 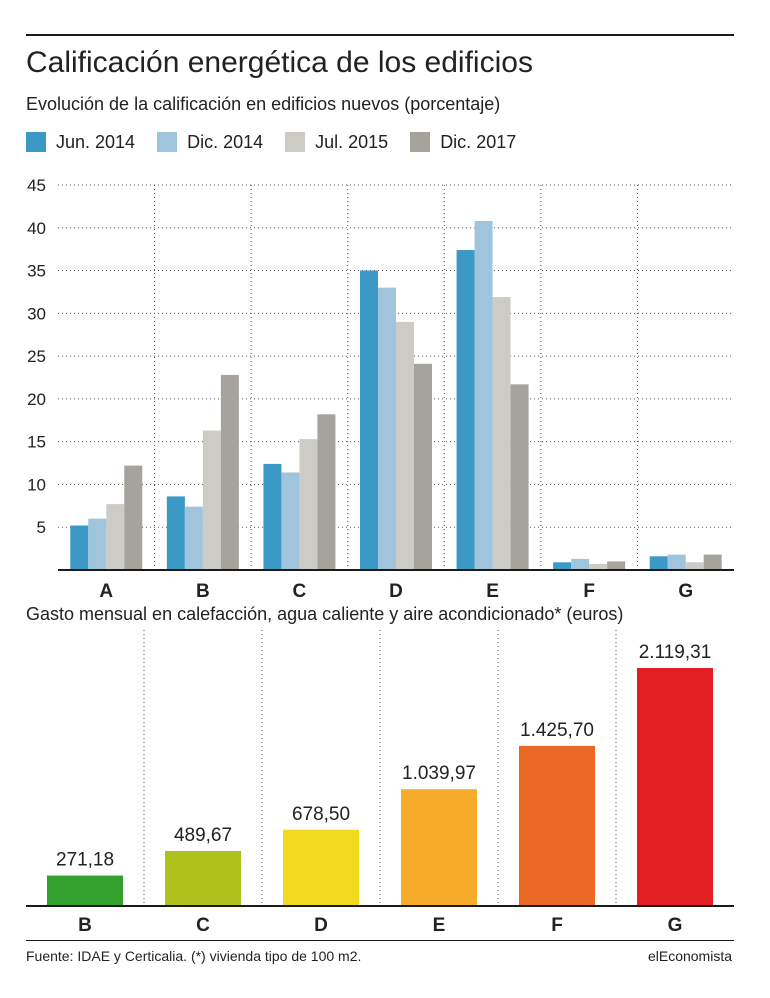 I want to click on chart1-legend: Jun. 2014 Dic. 2014 Jul. 2015 Dic. 2017, so click(x=282, y=142).